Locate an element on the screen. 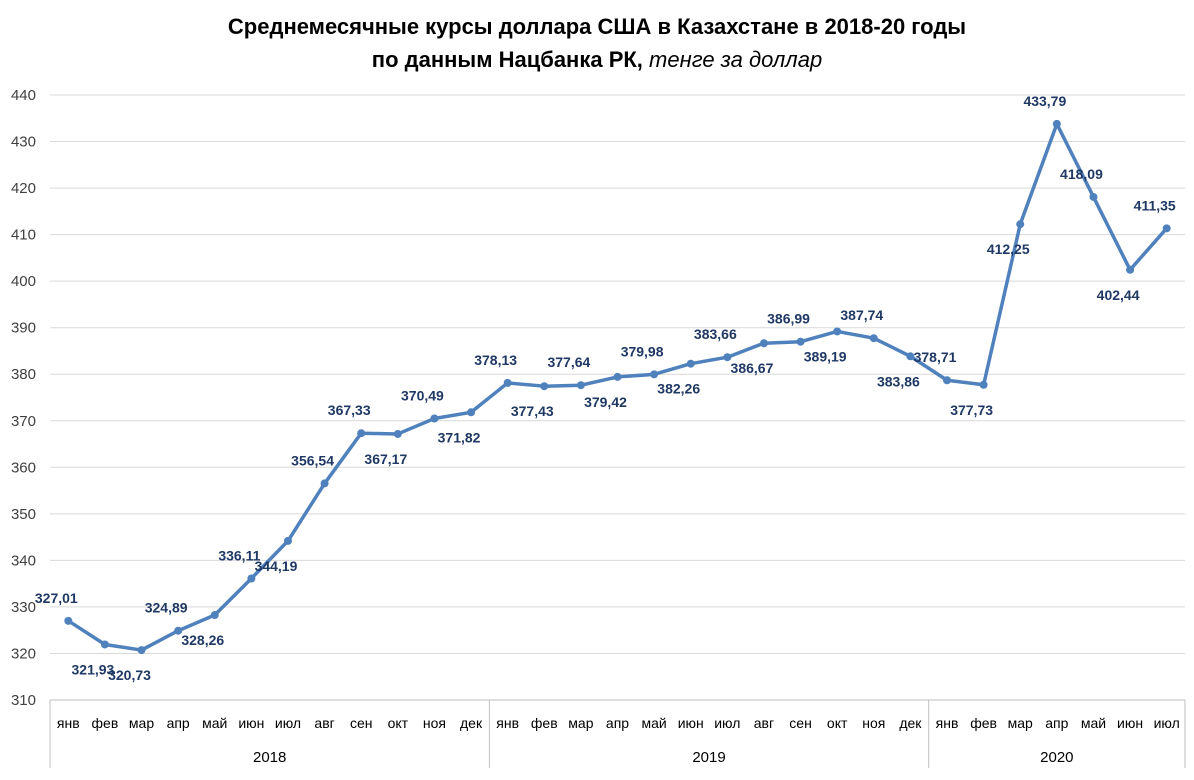  data-label: 328,26 is located at coordinates (202, 640).